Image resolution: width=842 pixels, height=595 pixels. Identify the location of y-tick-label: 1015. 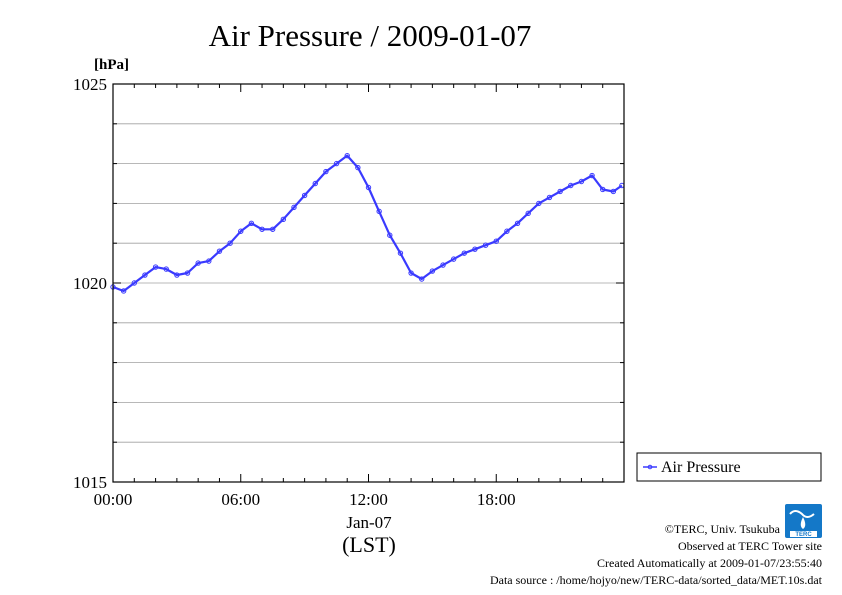
(90, 482).